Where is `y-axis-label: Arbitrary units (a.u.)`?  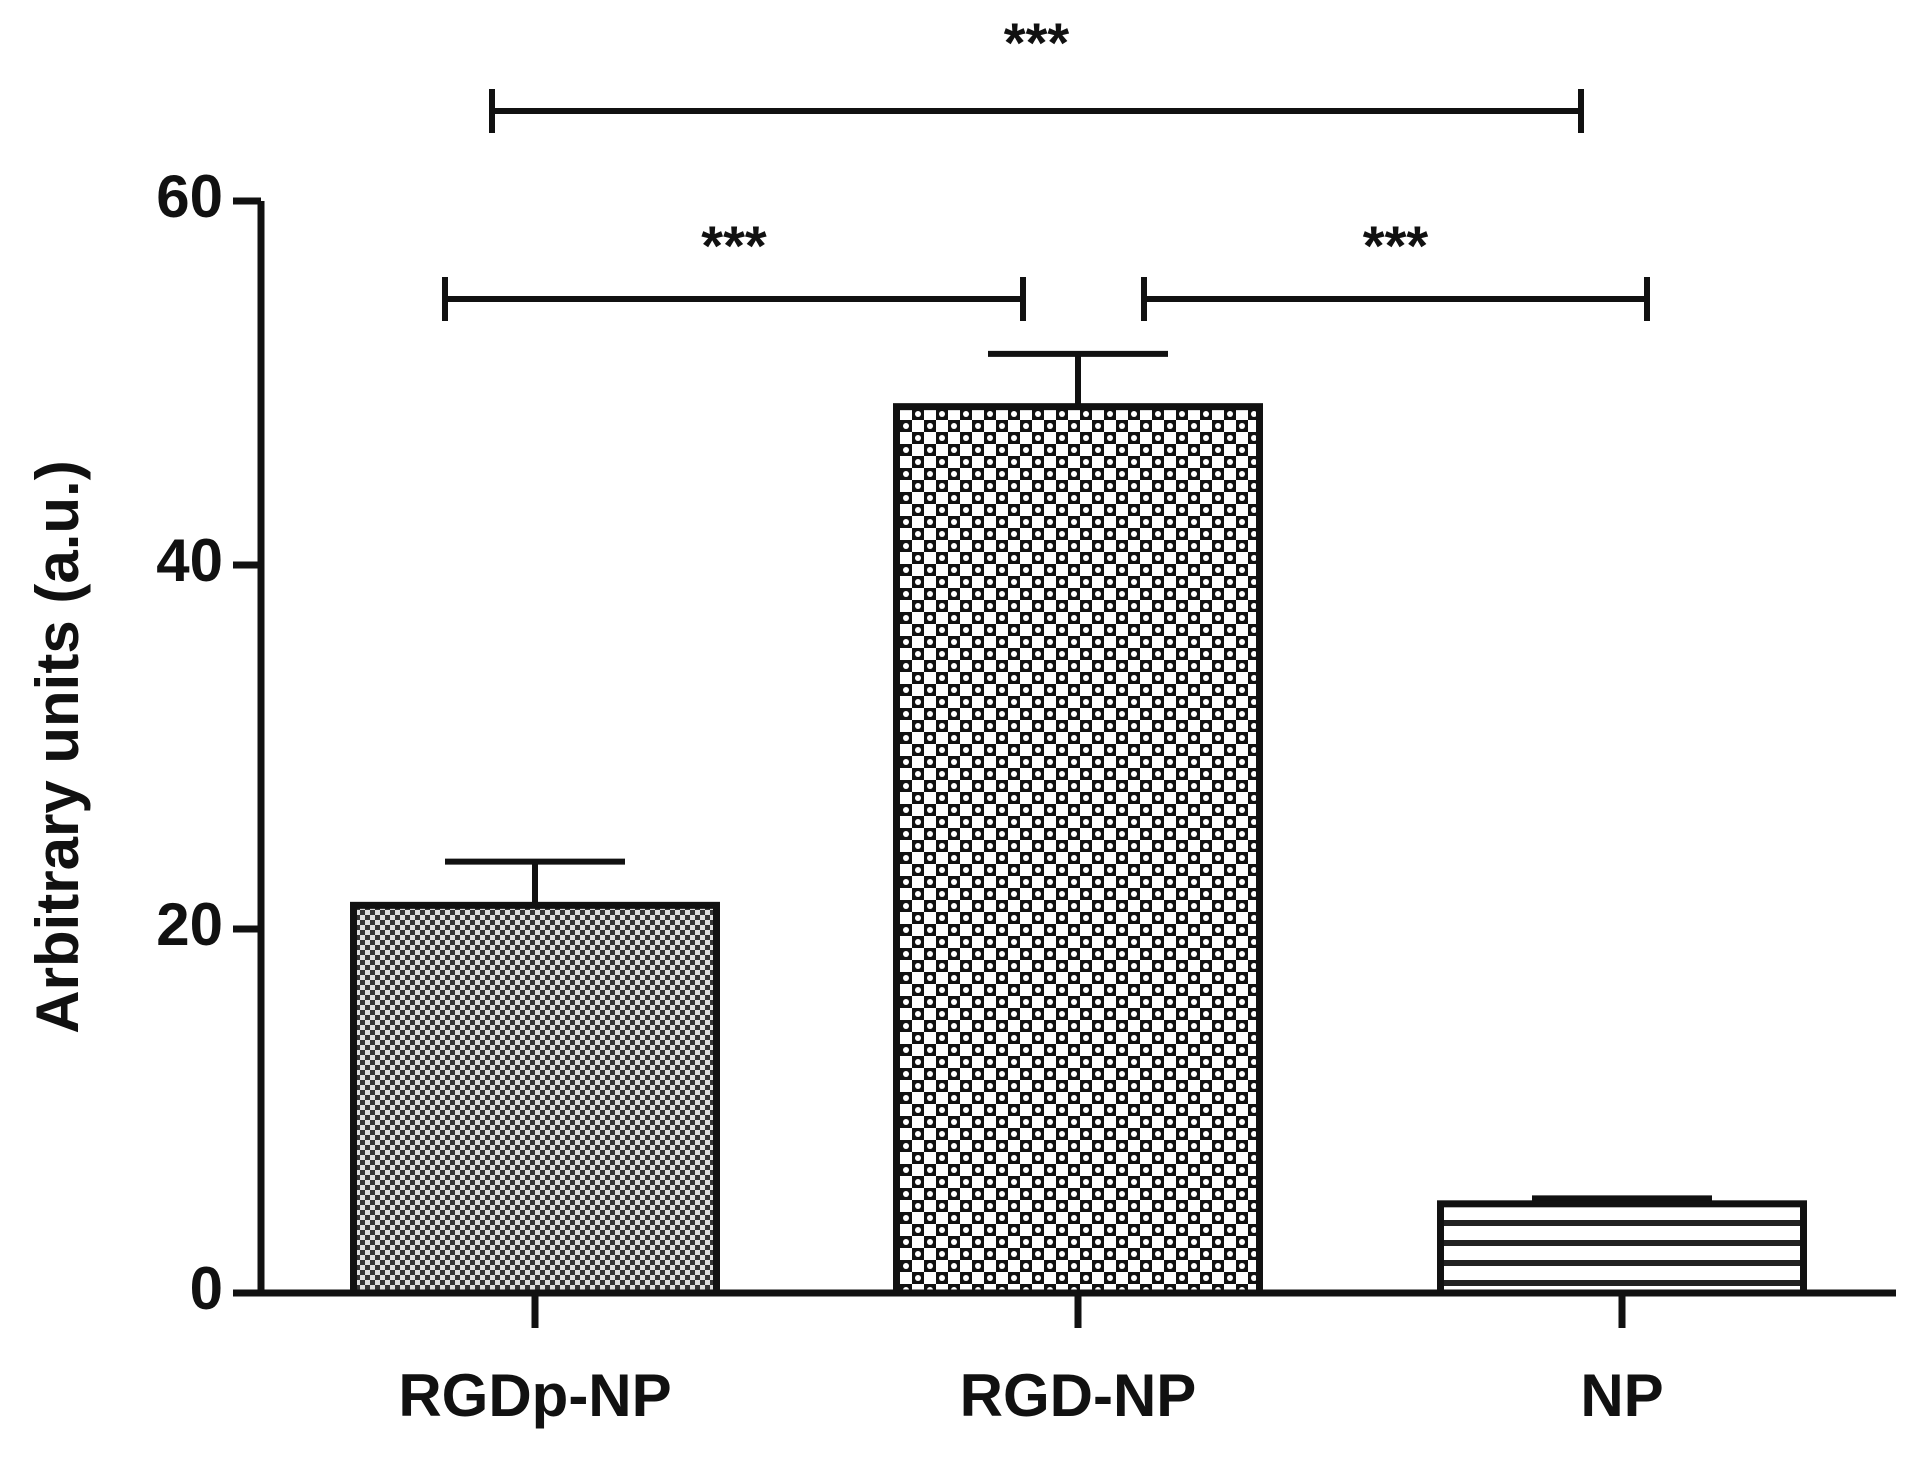 y-axis-label: Arbitrary units (a.u.) is located at coordinates (57, 746).